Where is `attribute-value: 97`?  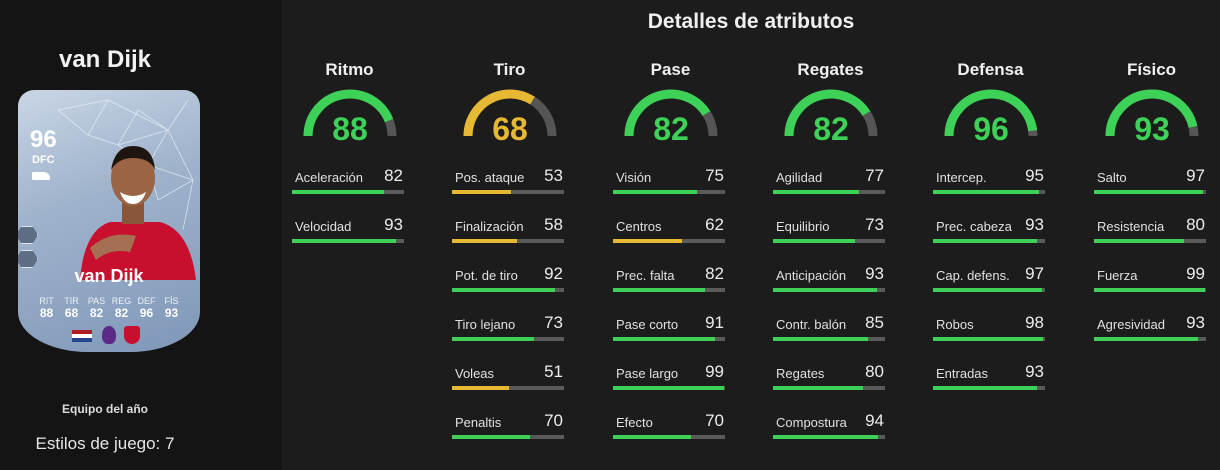 attribute-value: 97 is located at coordinates (1195, 175).